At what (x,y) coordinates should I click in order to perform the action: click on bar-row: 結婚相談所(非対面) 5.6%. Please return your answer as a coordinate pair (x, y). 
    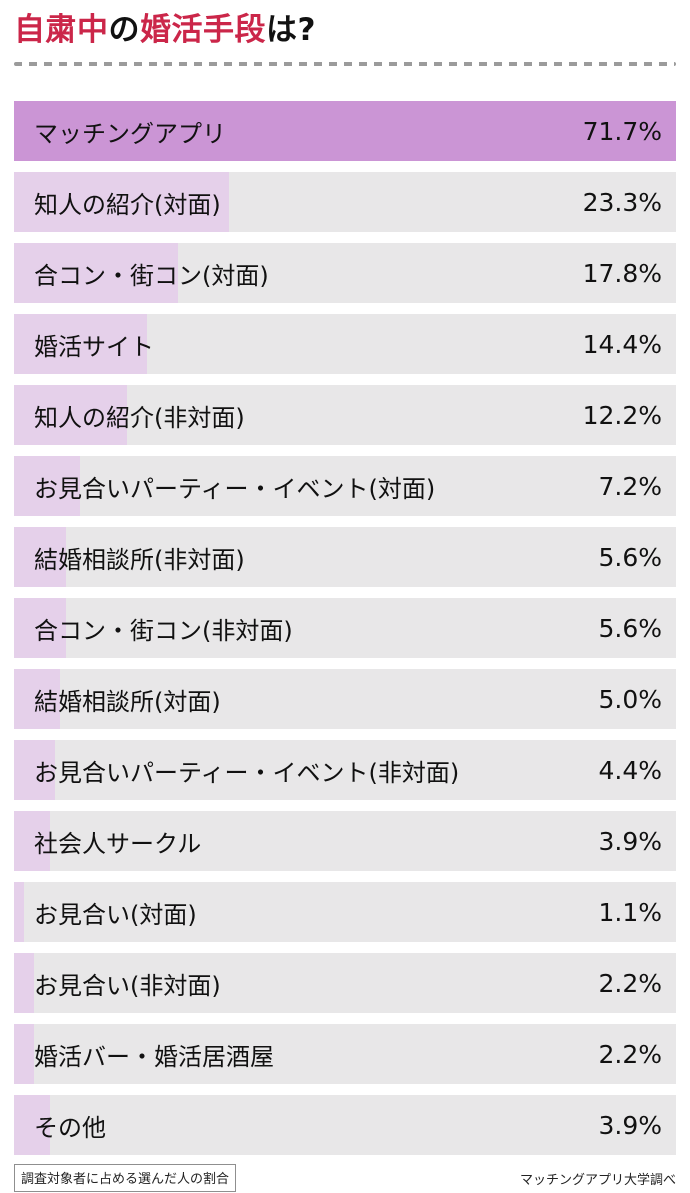
    Looking at the image, I should click on (345, 557).